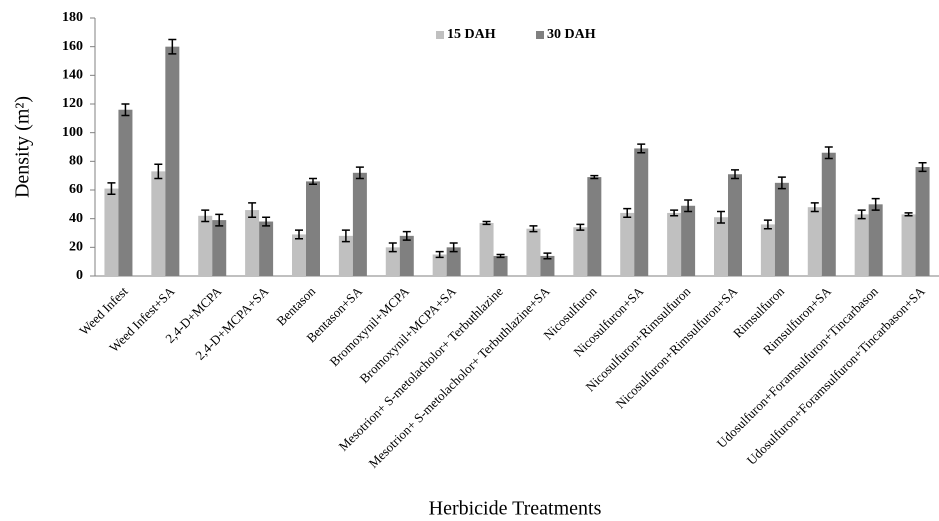 The image size is (939, 521). What do you see at coordinates (72, 132) in the screenshot?
I see `y-tick-label: 100` at bounding box center [72, 132].